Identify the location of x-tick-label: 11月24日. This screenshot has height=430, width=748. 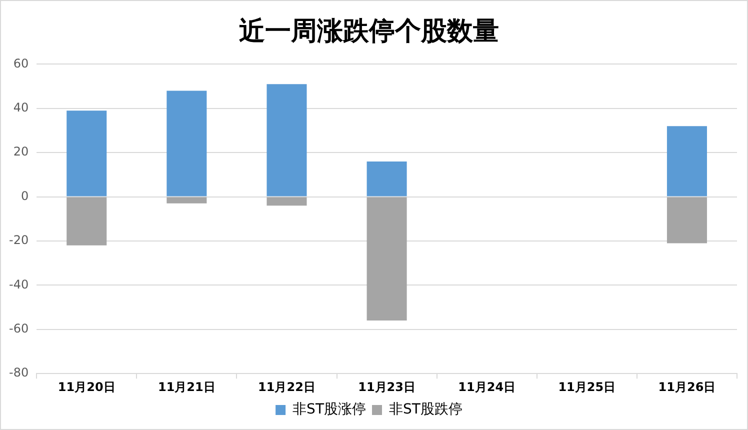
(487, 387).